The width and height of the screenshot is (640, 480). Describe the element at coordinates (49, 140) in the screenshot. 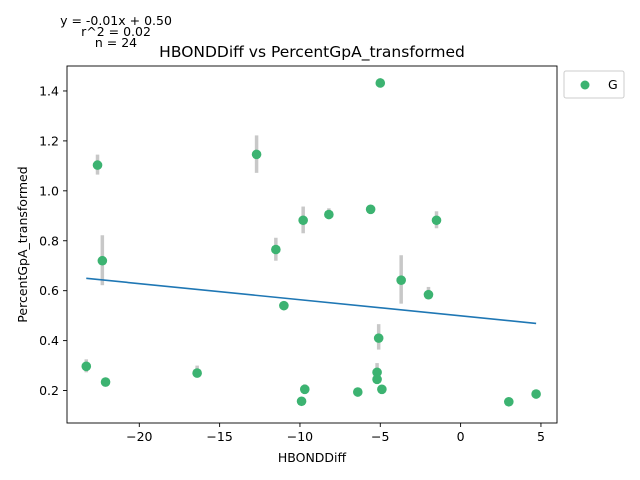

I see `y-tick-label: 1.2` at that location.